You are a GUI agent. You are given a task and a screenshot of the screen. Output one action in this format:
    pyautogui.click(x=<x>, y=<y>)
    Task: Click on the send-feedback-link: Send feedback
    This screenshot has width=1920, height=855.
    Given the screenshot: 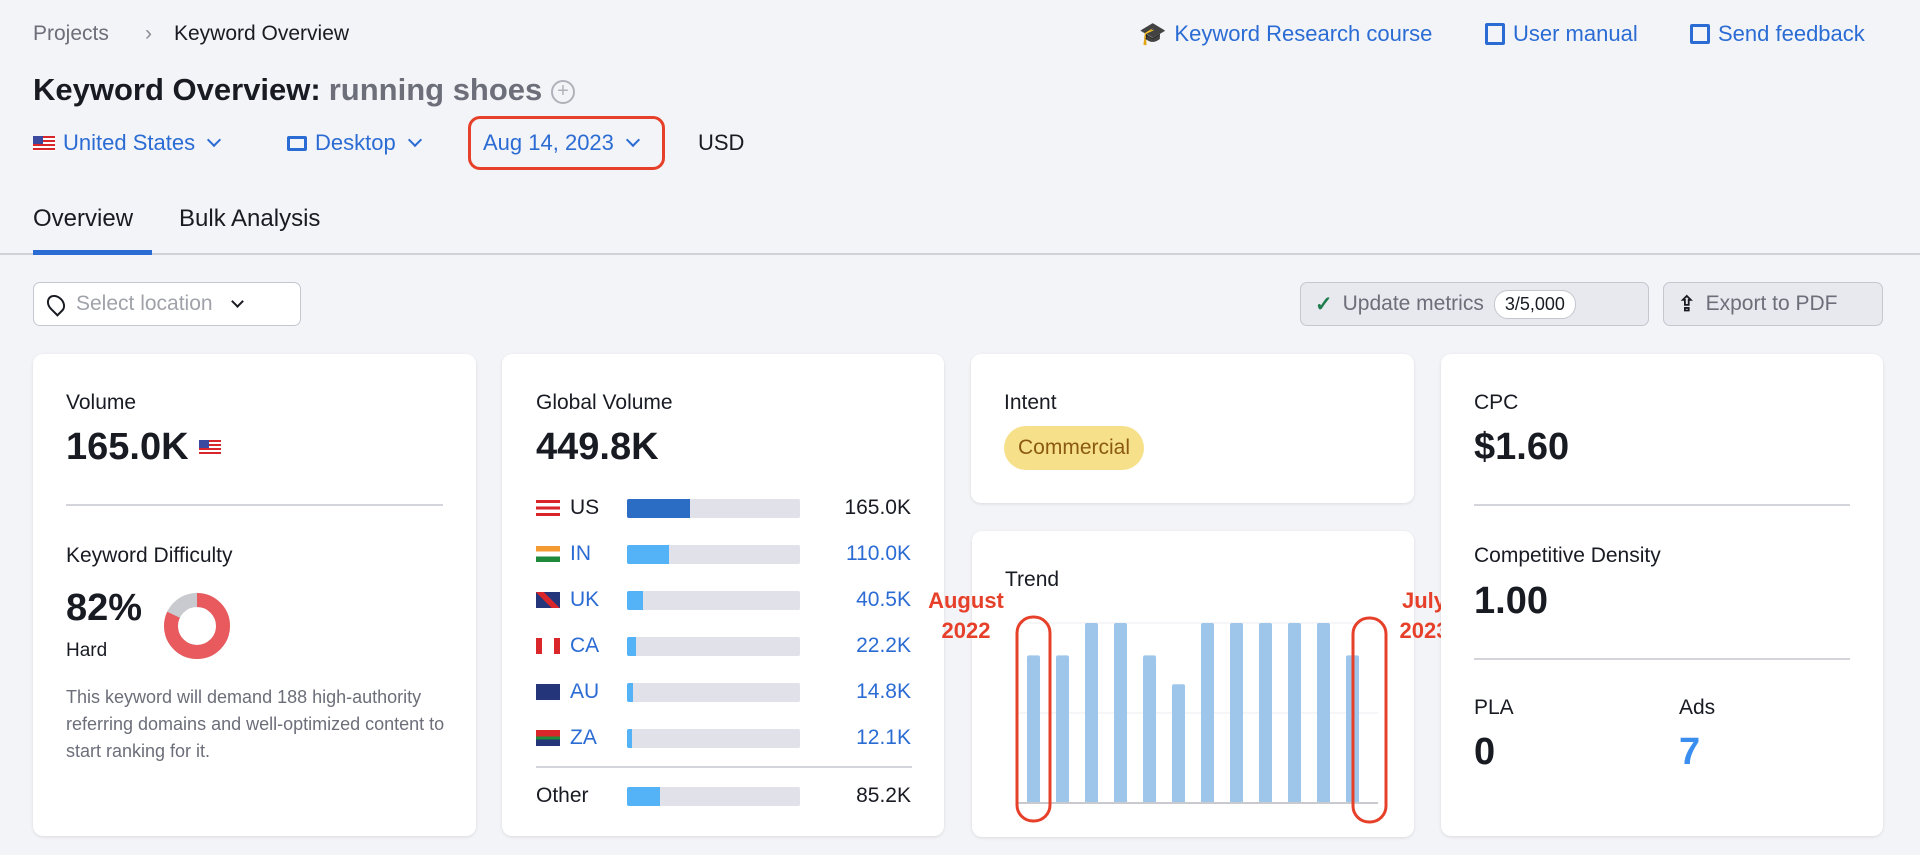 What is the action you would take?
    pyautogui.click(x=1777, y=34)
    